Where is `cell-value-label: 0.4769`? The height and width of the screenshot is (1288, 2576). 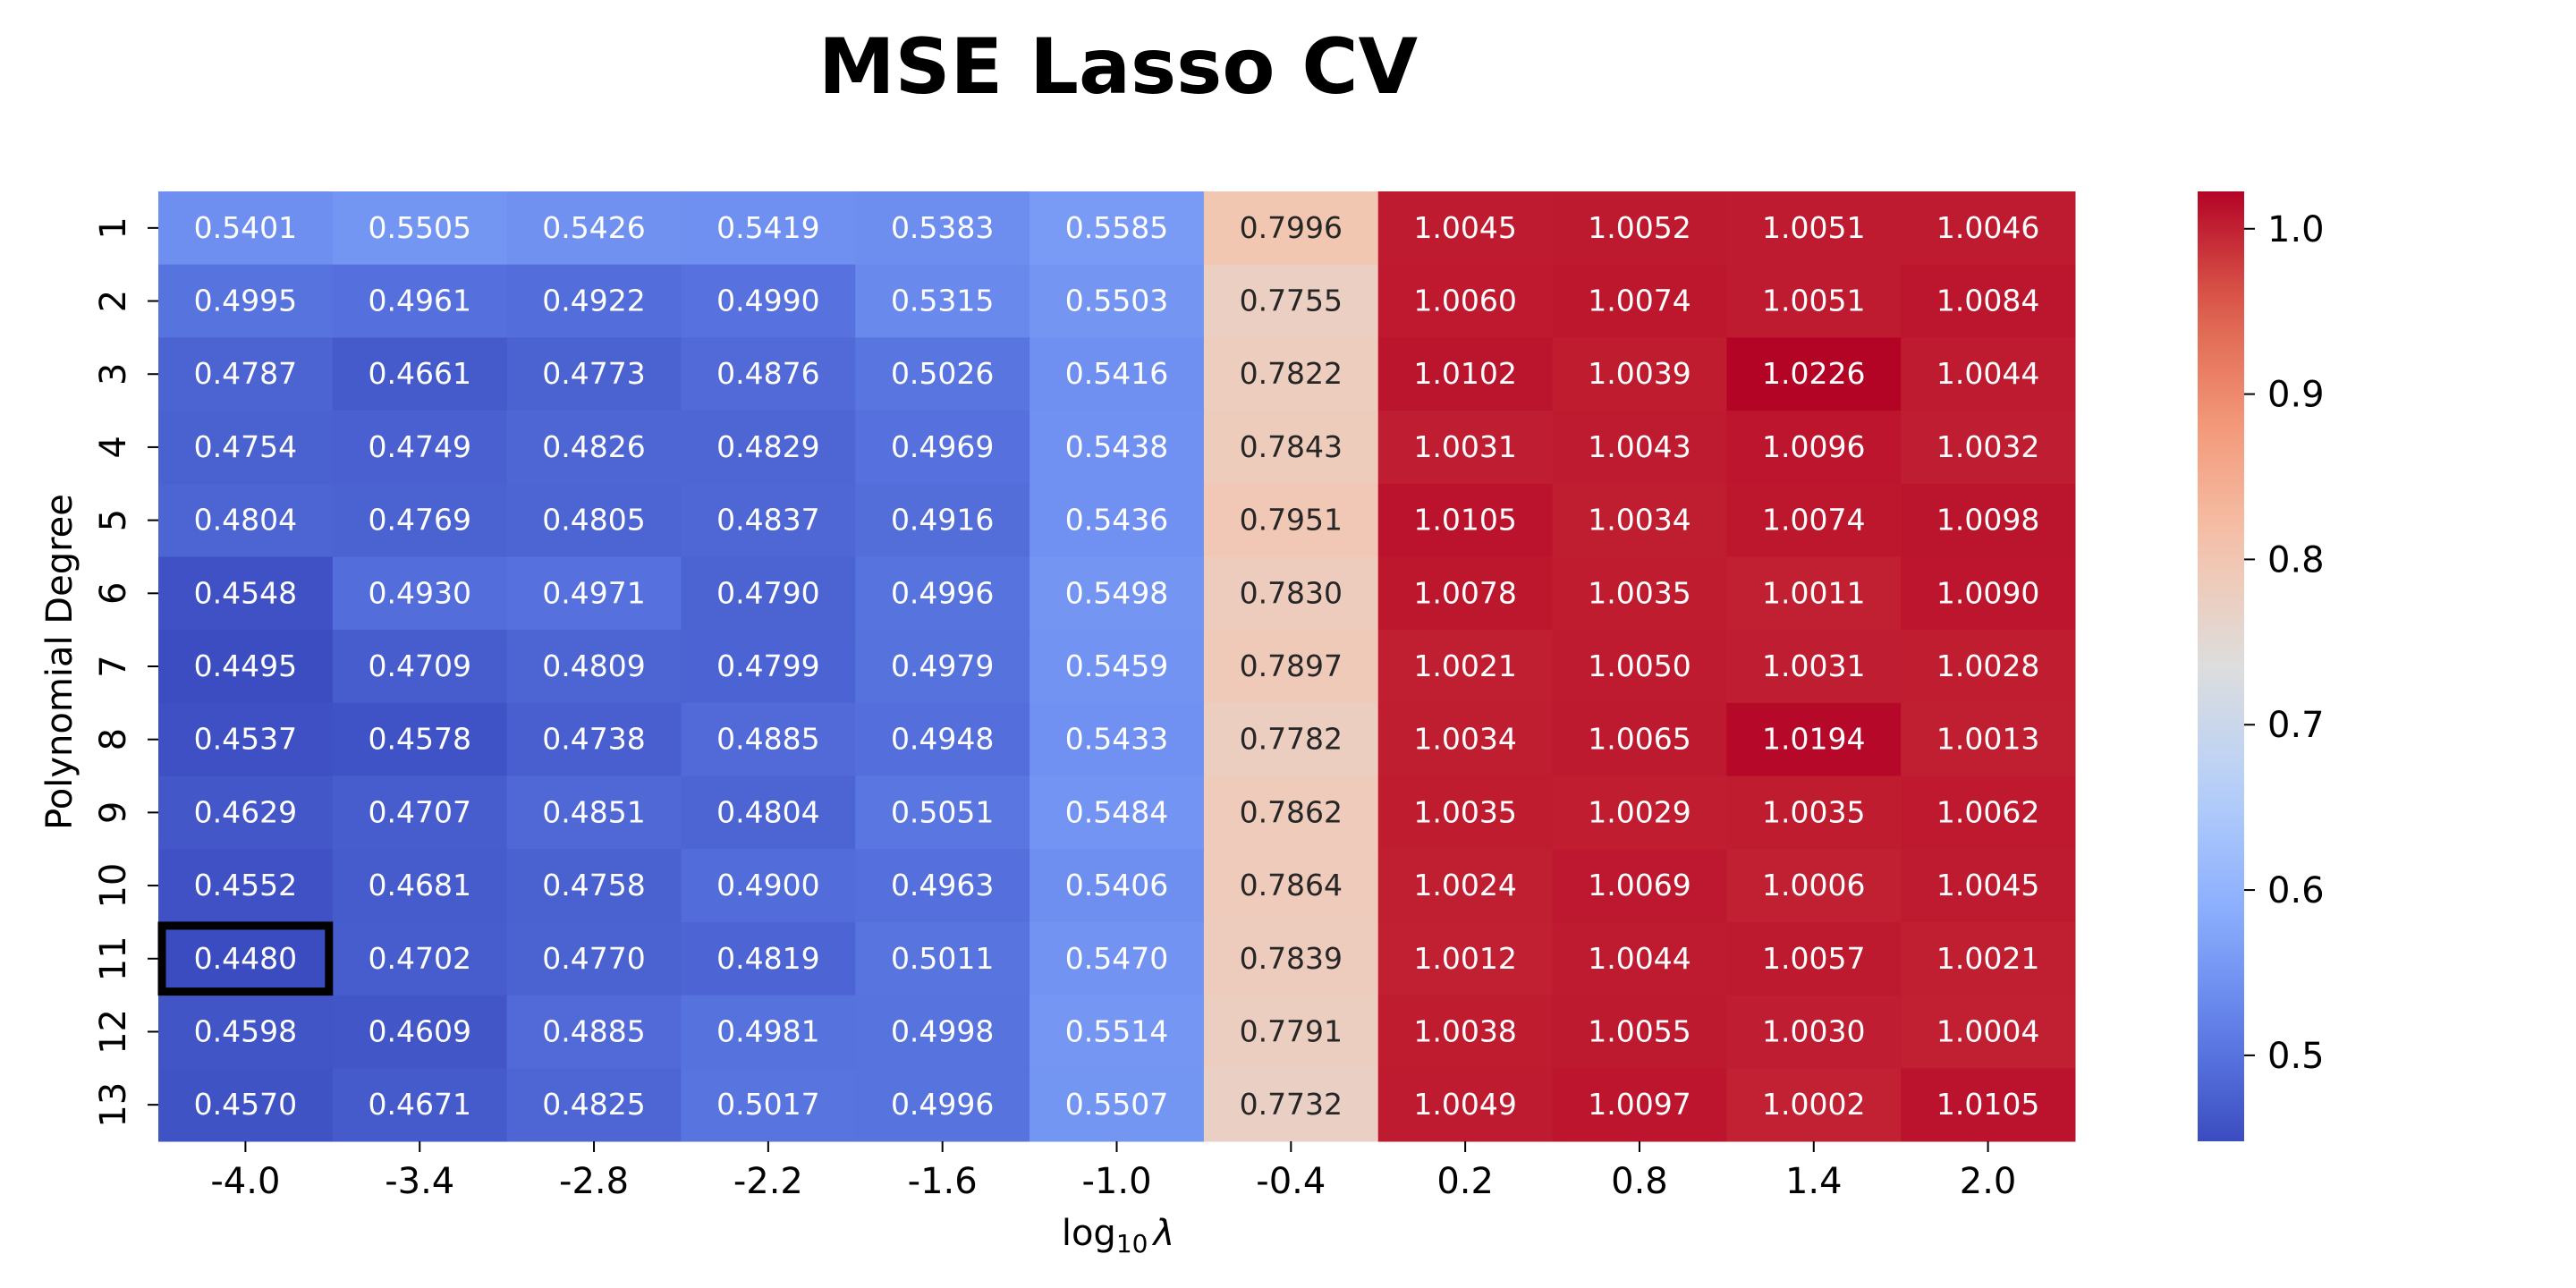 cell-value-label: 0.4769 is located at coordinates (419, 520).